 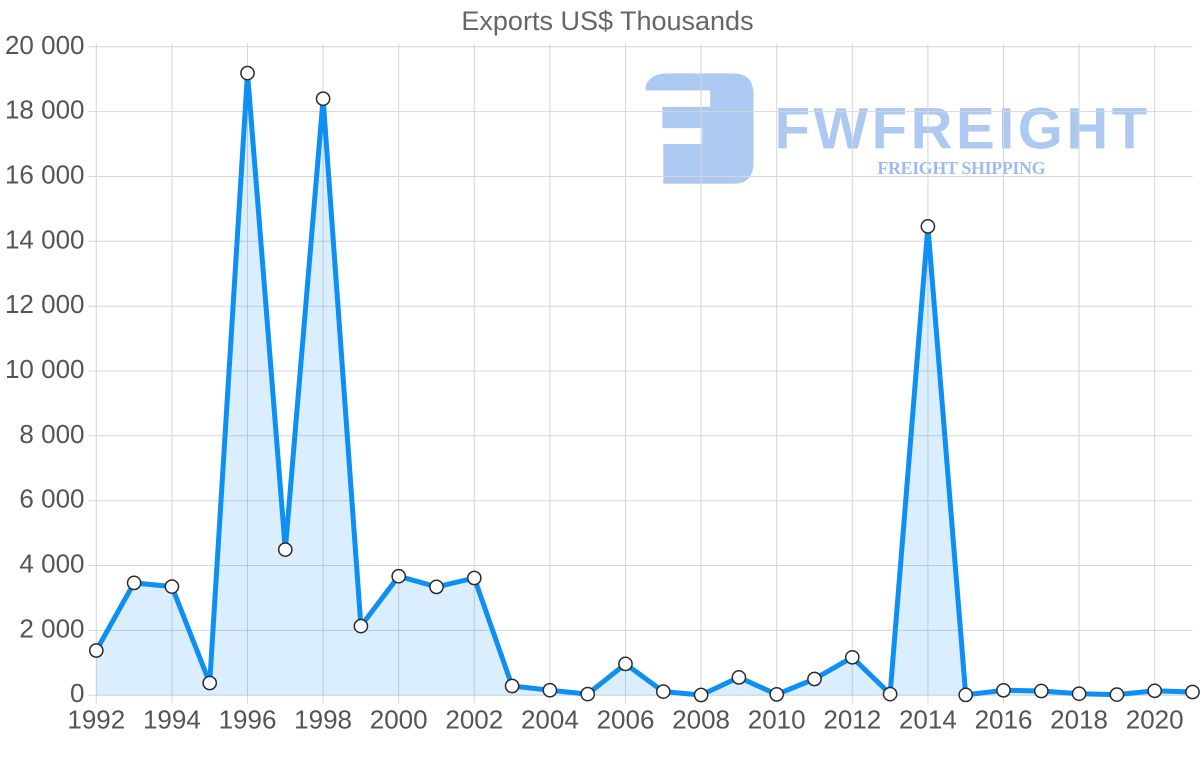 I want to click on svg-text: 2010, so click(x=777, y=720).